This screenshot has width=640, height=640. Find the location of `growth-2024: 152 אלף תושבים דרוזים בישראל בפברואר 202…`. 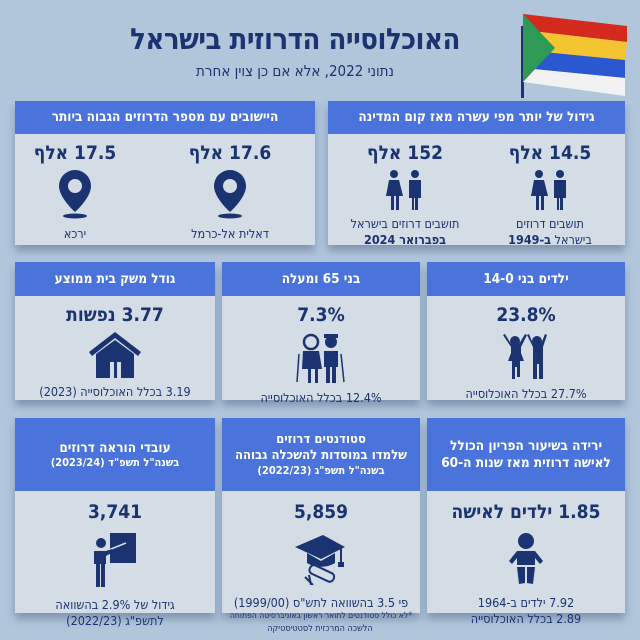

growth-2024: 152 אלף תושבים דרוזים בישראל בפברואר 202… is located at coordinates (405, 191).